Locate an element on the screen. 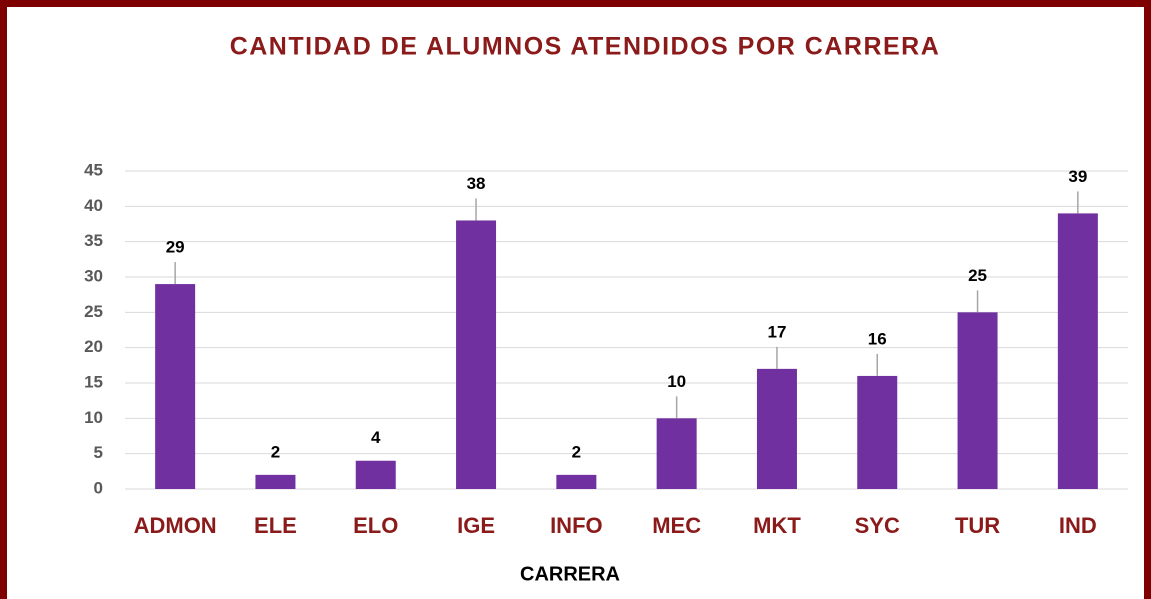 The height and width of the screenshot is (599, 1151). x-tick-label: ELE is located at coordinates (275, 525).